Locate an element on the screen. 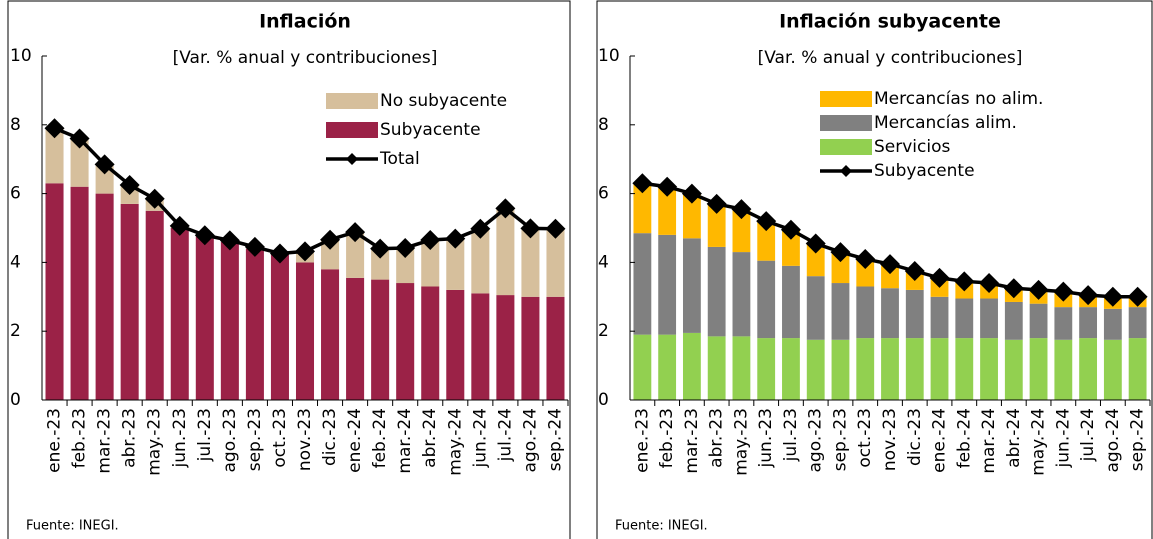 Image resolution: width=1153 pixels, height=539 pixels. y-tick-label: 0 is located at coordinates (15, 400).